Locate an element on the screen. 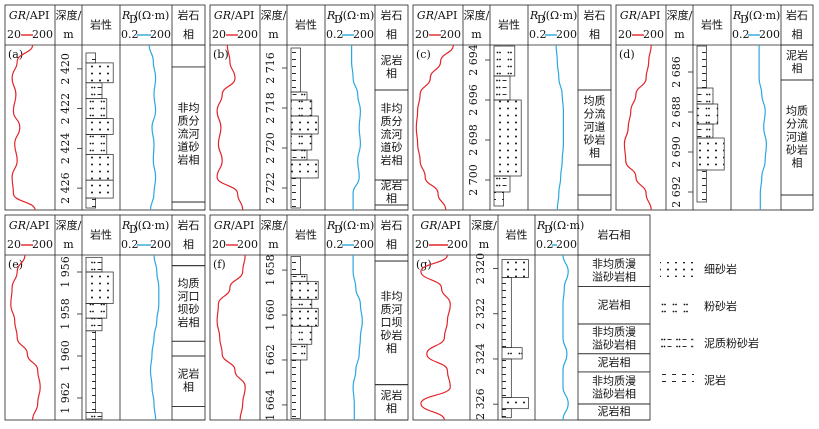 The width and height of the screenshot is (819, 429). depth-tick-label: 1 958 is located at coordinates (65, 314).